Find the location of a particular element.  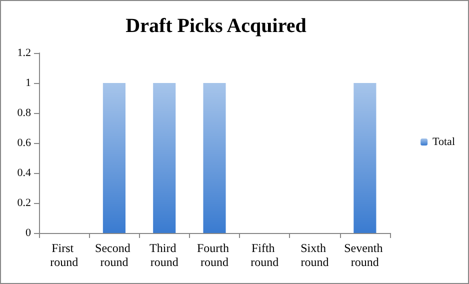

y-tick-label: 0 is located at coordinates (29, 233).